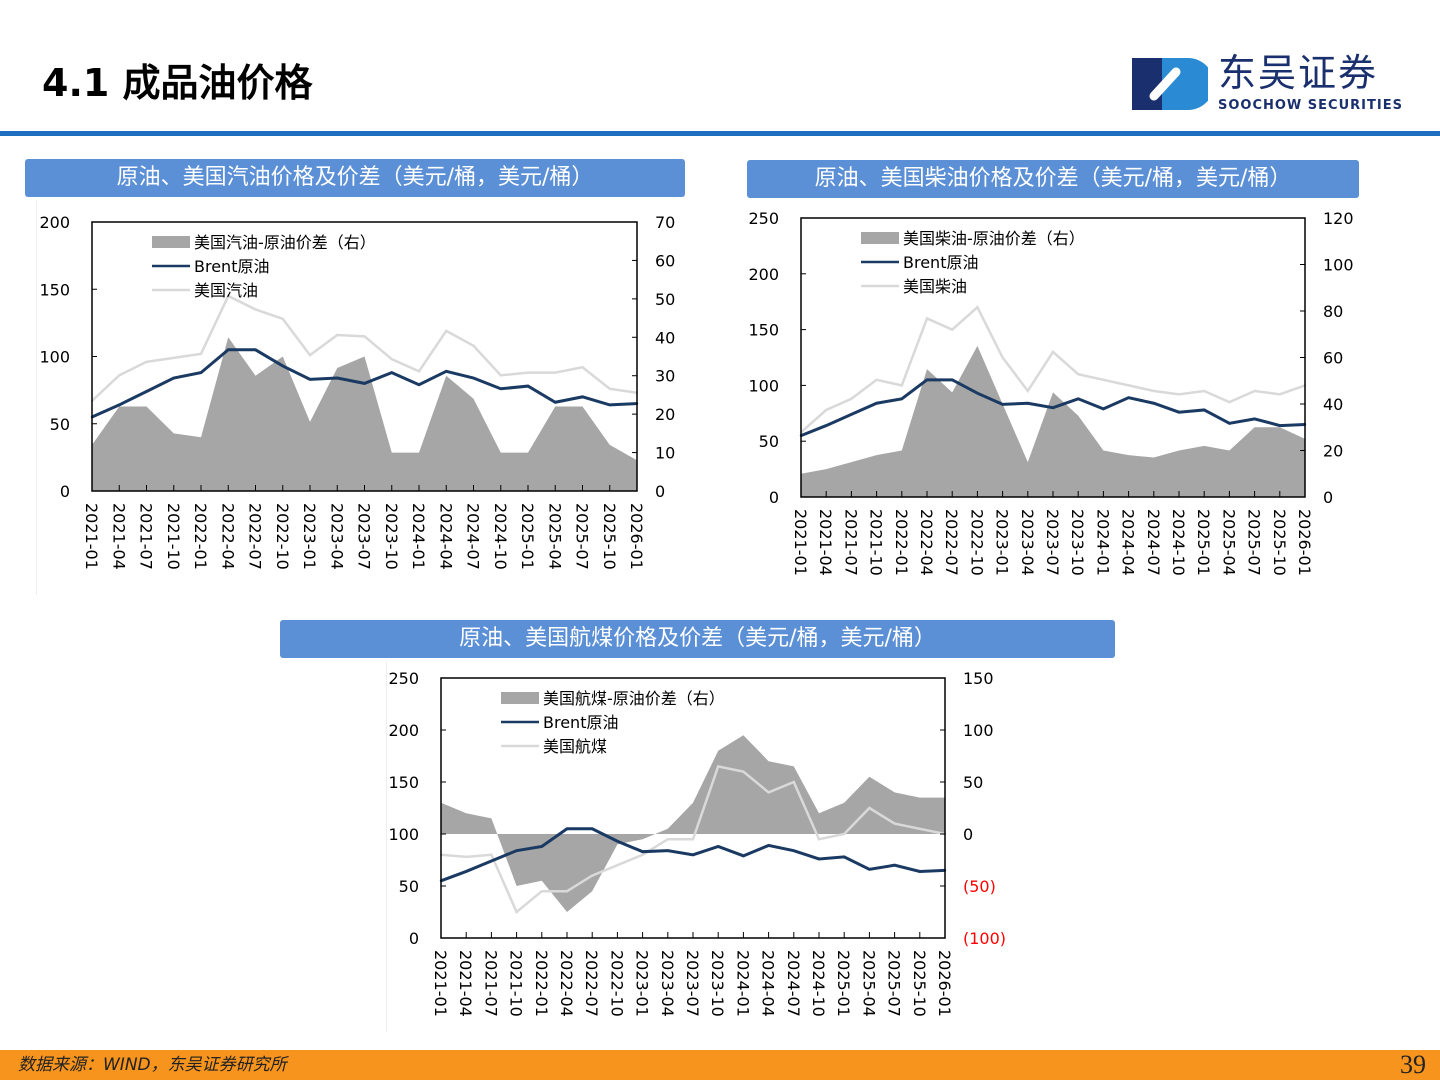  What do you see at coordinates (118, 536) in the screenshot?
I see `x-tick-label: 2021-04` at bounding box center [118, 536].